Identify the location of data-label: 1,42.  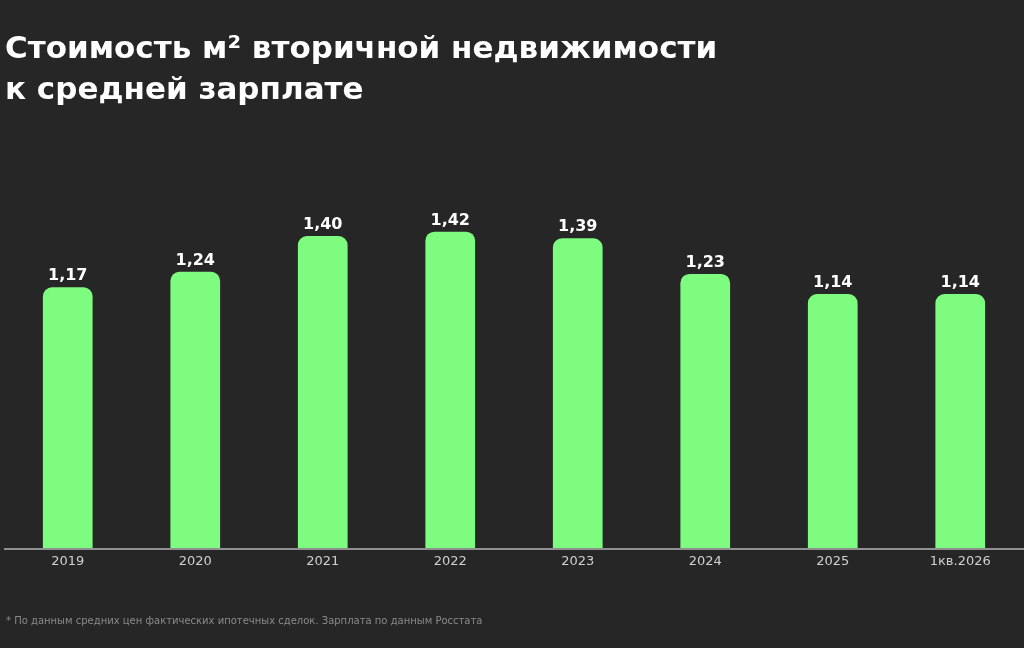
(450, 219).